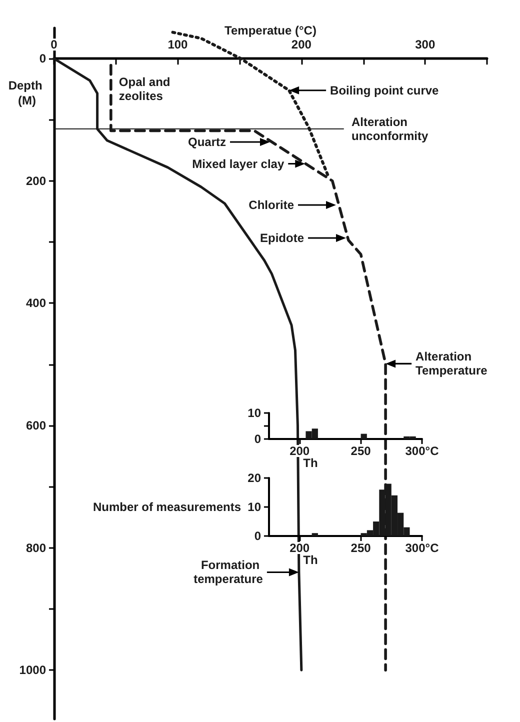 This screenshot has width=520, height=722. I want to click on x-tick-label: 0, so click(54, 45).